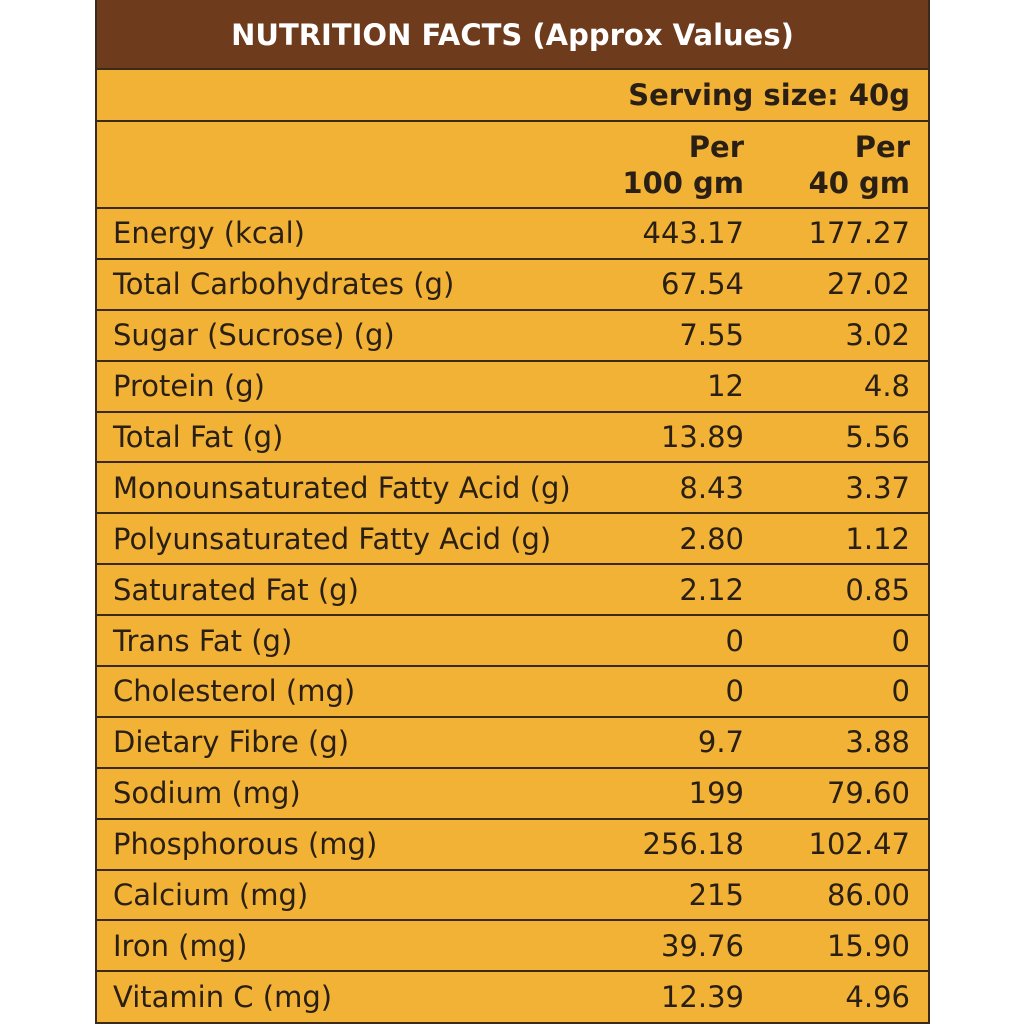 This screenshot has width=1024, height=1024. What do you see at coordinates (859, 844) in the screenshot?
I see `nutrient-value: 102.47` at bounding box center [859, 844].